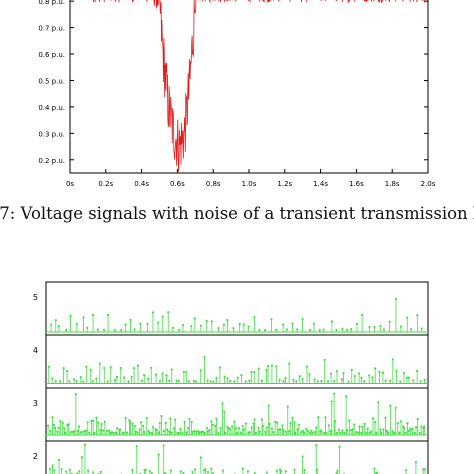 Image resolution: width=474 pixels, height=474 pixels. What do you see at coordinates (70, 184) in the screenshot?
I see `x-tick-label: 0s` at bounding box center [70, 184].